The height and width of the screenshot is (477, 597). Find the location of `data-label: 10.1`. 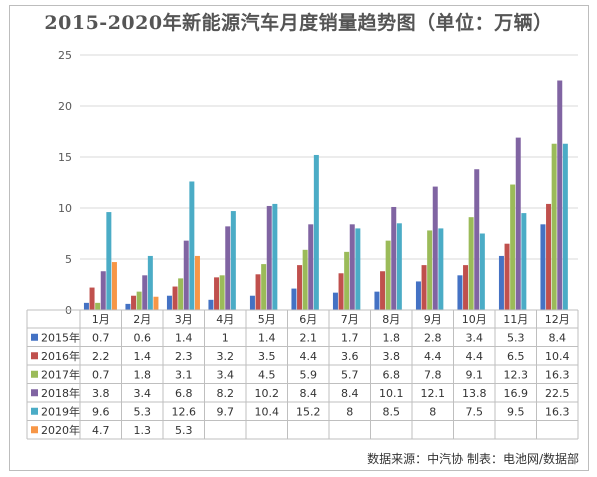

data-label: 10.1 is located at coordinates (391, 393).